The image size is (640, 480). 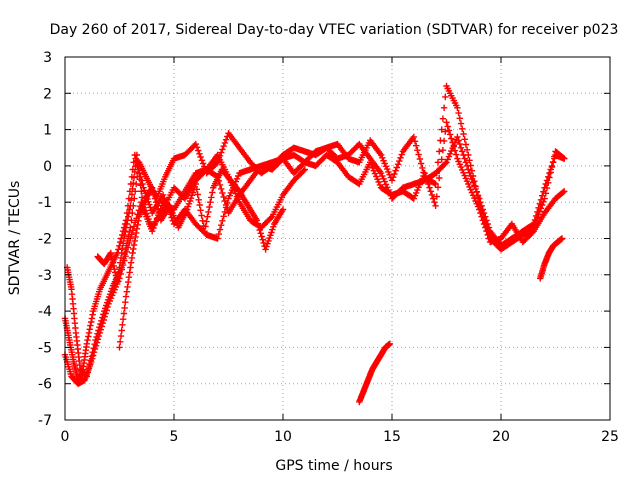 I want to click on y-tick-label: 3, so click(x=47, y=58).